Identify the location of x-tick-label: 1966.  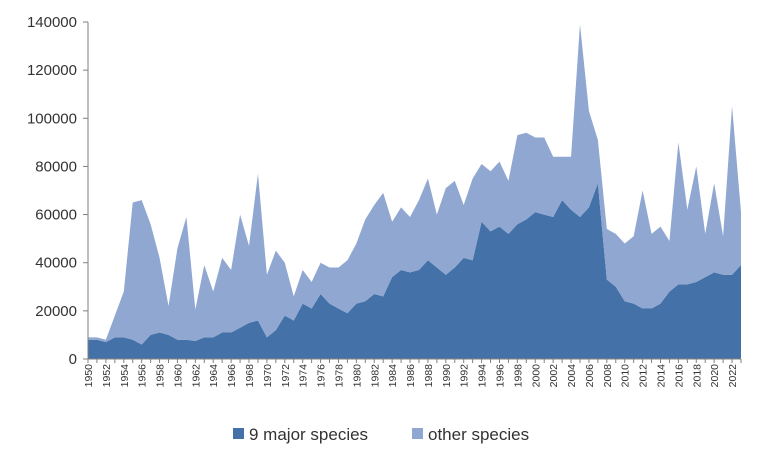
(232, 376).